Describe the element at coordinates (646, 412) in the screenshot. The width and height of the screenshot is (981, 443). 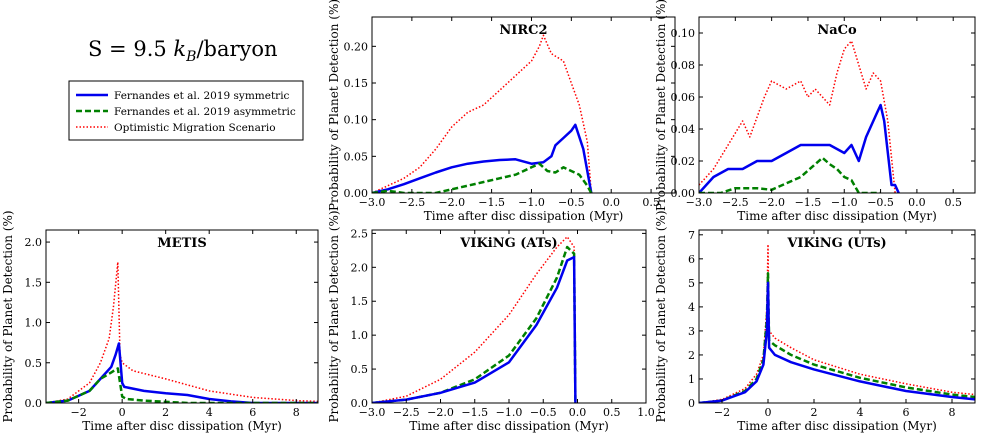
I see `x-tick-label: 1.0` at that location.